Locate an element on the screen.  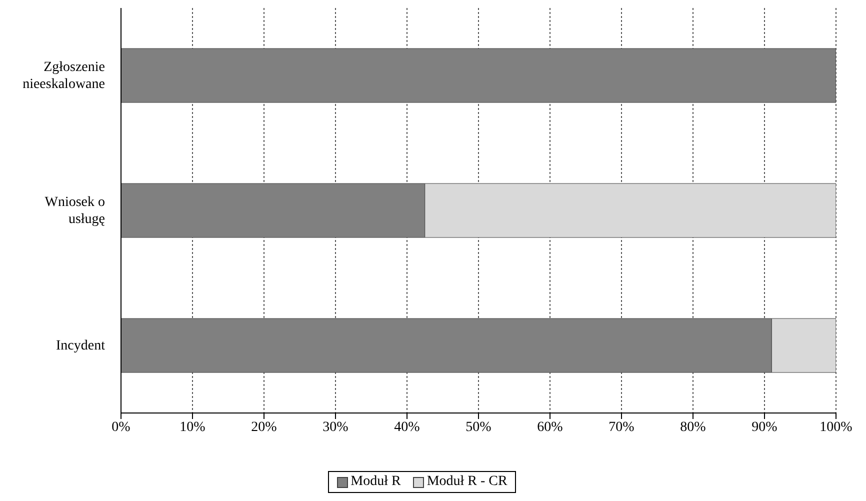
x-tick-label: 70% is located at coordinates (621, 427).